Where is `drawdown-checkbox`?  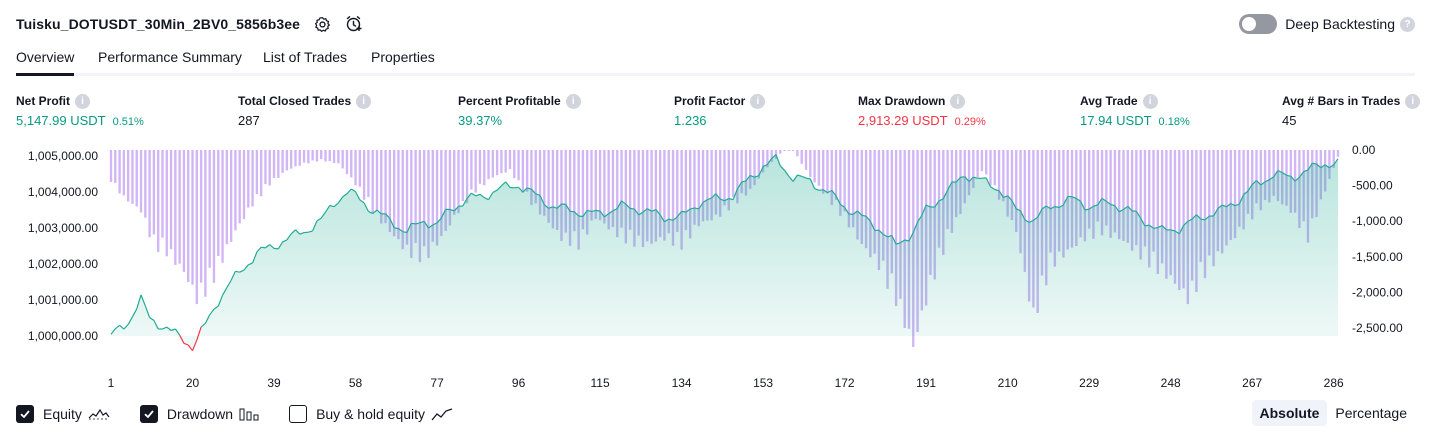
drawdown-checkbox is located at coordinates (148, 414).